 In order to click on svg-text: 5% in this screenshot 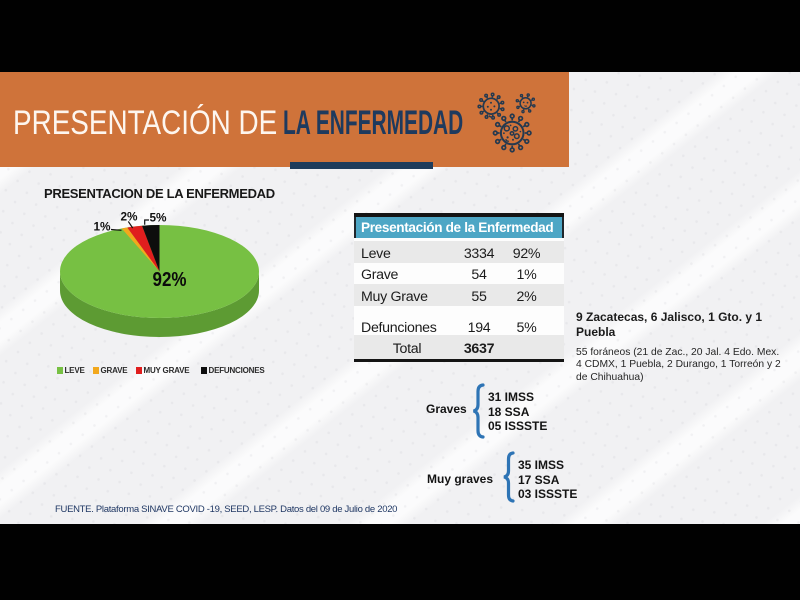, I will do `click(158, 218)`.